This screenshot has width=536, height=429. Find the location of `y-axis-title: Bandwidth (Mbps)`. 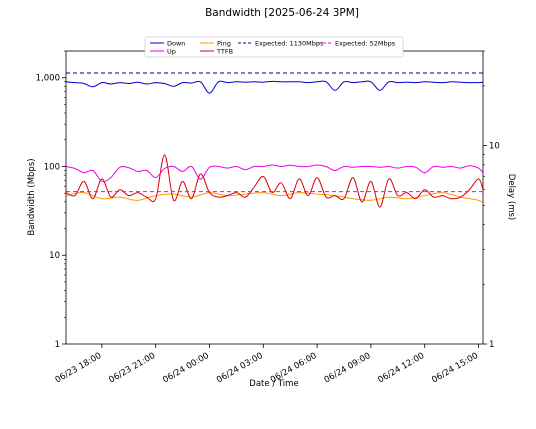

y-axis-title: Bandwidth (Mbps) is located at coordinates (32, 196).